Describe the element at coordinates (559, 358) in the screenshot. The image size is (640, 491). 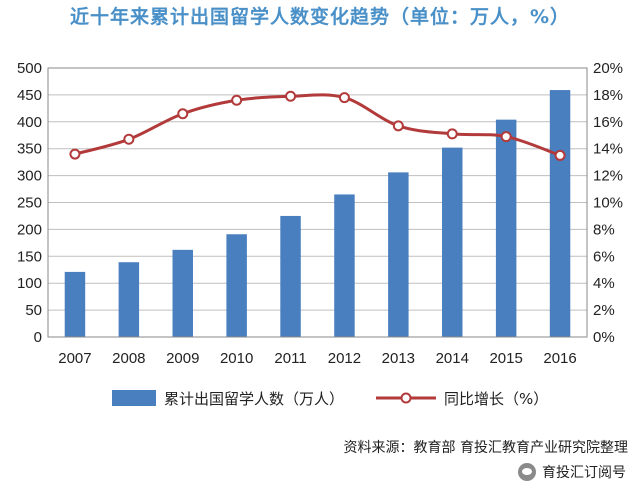
I see `x-tick-label: 2016` at that location.